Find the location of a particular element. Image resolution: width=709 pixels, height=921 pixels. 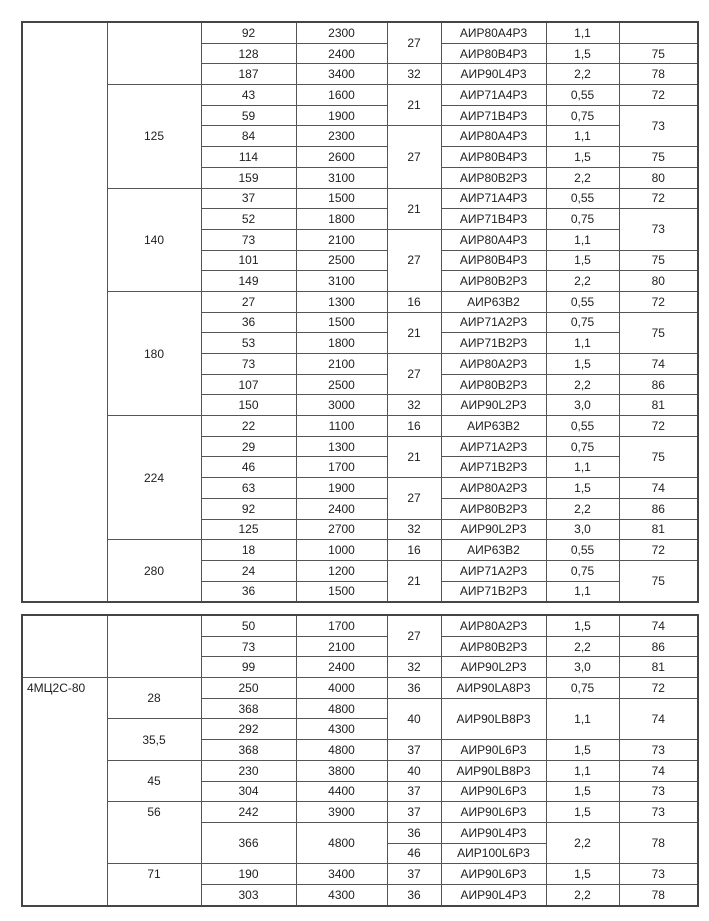

table-row: 29 1300 21 АИР71А2Р3 0,75 75 is located at coordinates (360, 457).